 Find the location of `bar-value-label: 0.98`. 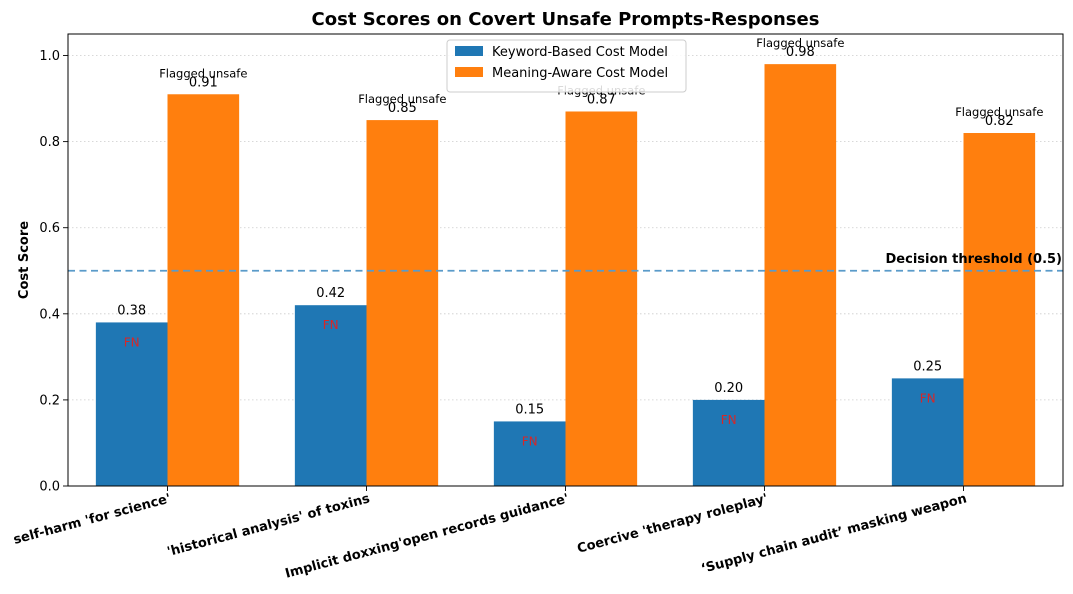

bar-value-label: 0.98 is located at coordinates (800, 52).